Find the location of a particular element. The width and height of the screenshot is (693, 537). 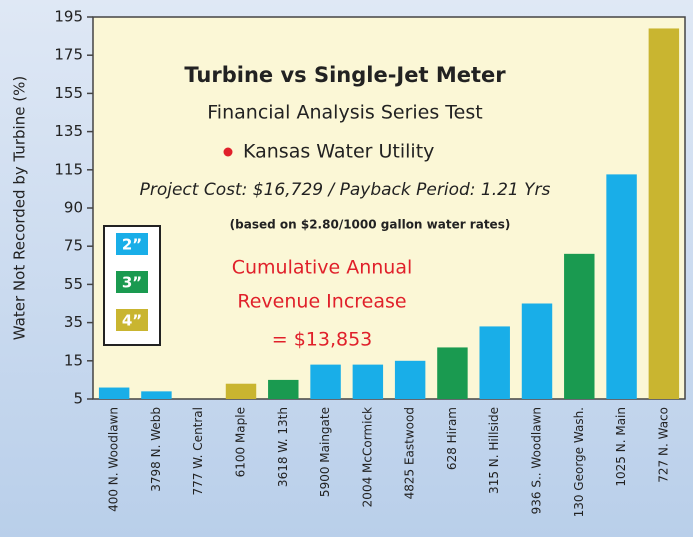

bullet is located at coordinates (228, 152).